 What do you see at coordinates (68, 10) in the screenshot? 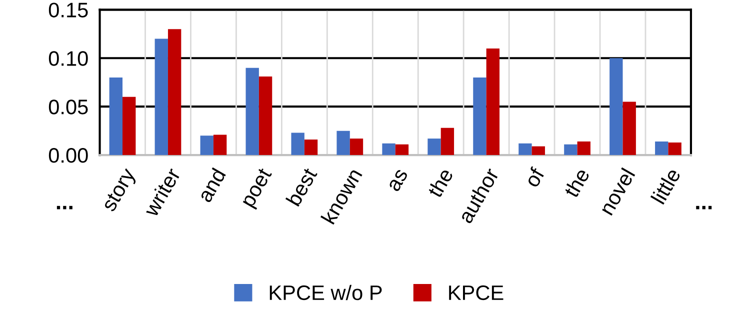
I see `y-tick-label: 0.15` at bounding box center [68, 10].